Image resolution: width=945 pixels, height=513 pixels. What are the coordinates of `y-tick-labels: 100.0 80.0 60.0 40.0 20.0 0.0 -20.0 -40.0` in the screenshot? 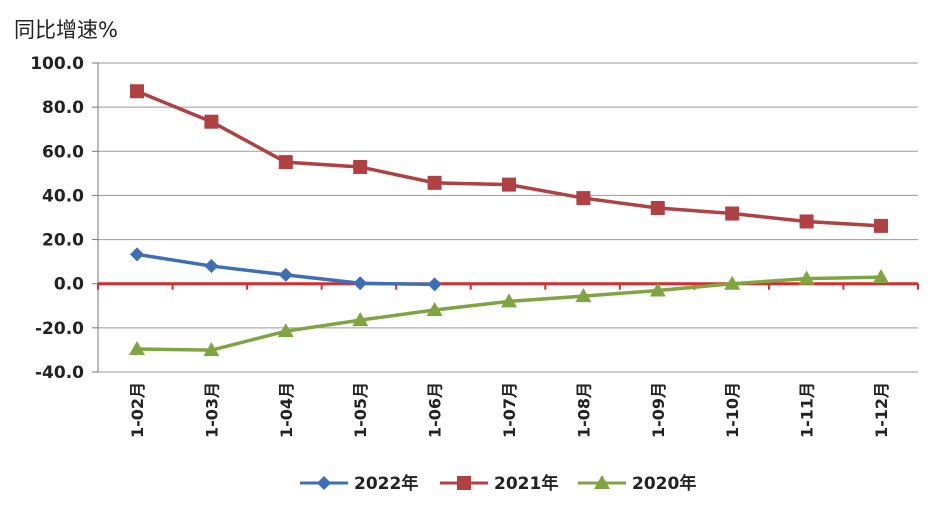 It's located at (57, 218).